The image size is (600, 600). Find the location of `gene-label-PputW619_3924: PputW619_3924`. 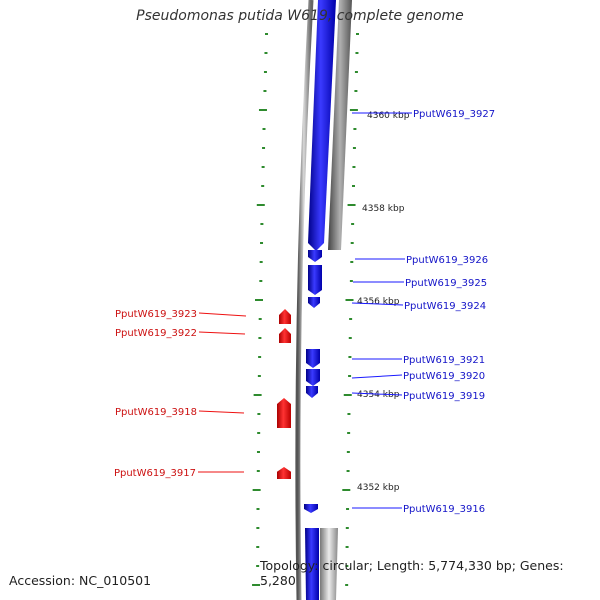

gene-label-PputW619_3924: PputW619_3924 is located at coordinates (445, 306).